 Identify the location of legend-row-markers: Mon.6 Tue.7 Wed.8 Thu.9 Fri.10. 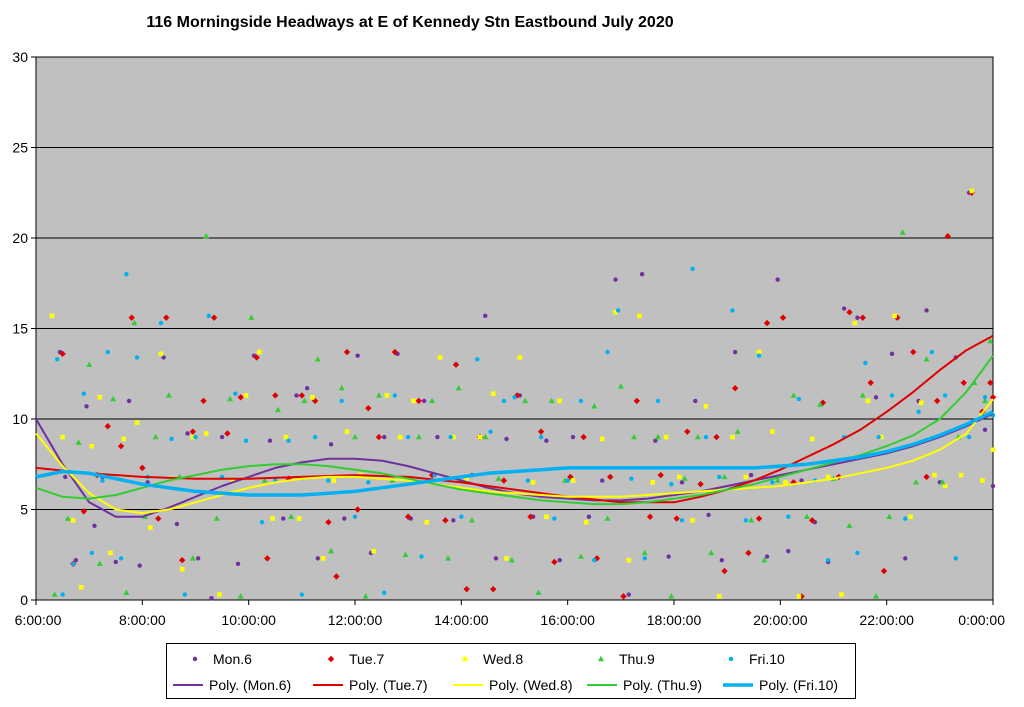
(511, 659).